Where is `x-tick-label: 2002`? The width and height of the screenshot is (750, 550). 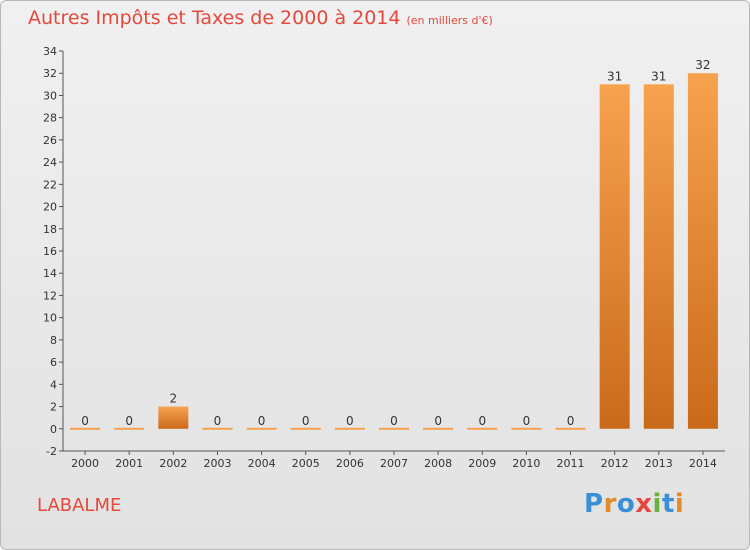 x-tick-label: 2002 is located at coordinates (173, 463).